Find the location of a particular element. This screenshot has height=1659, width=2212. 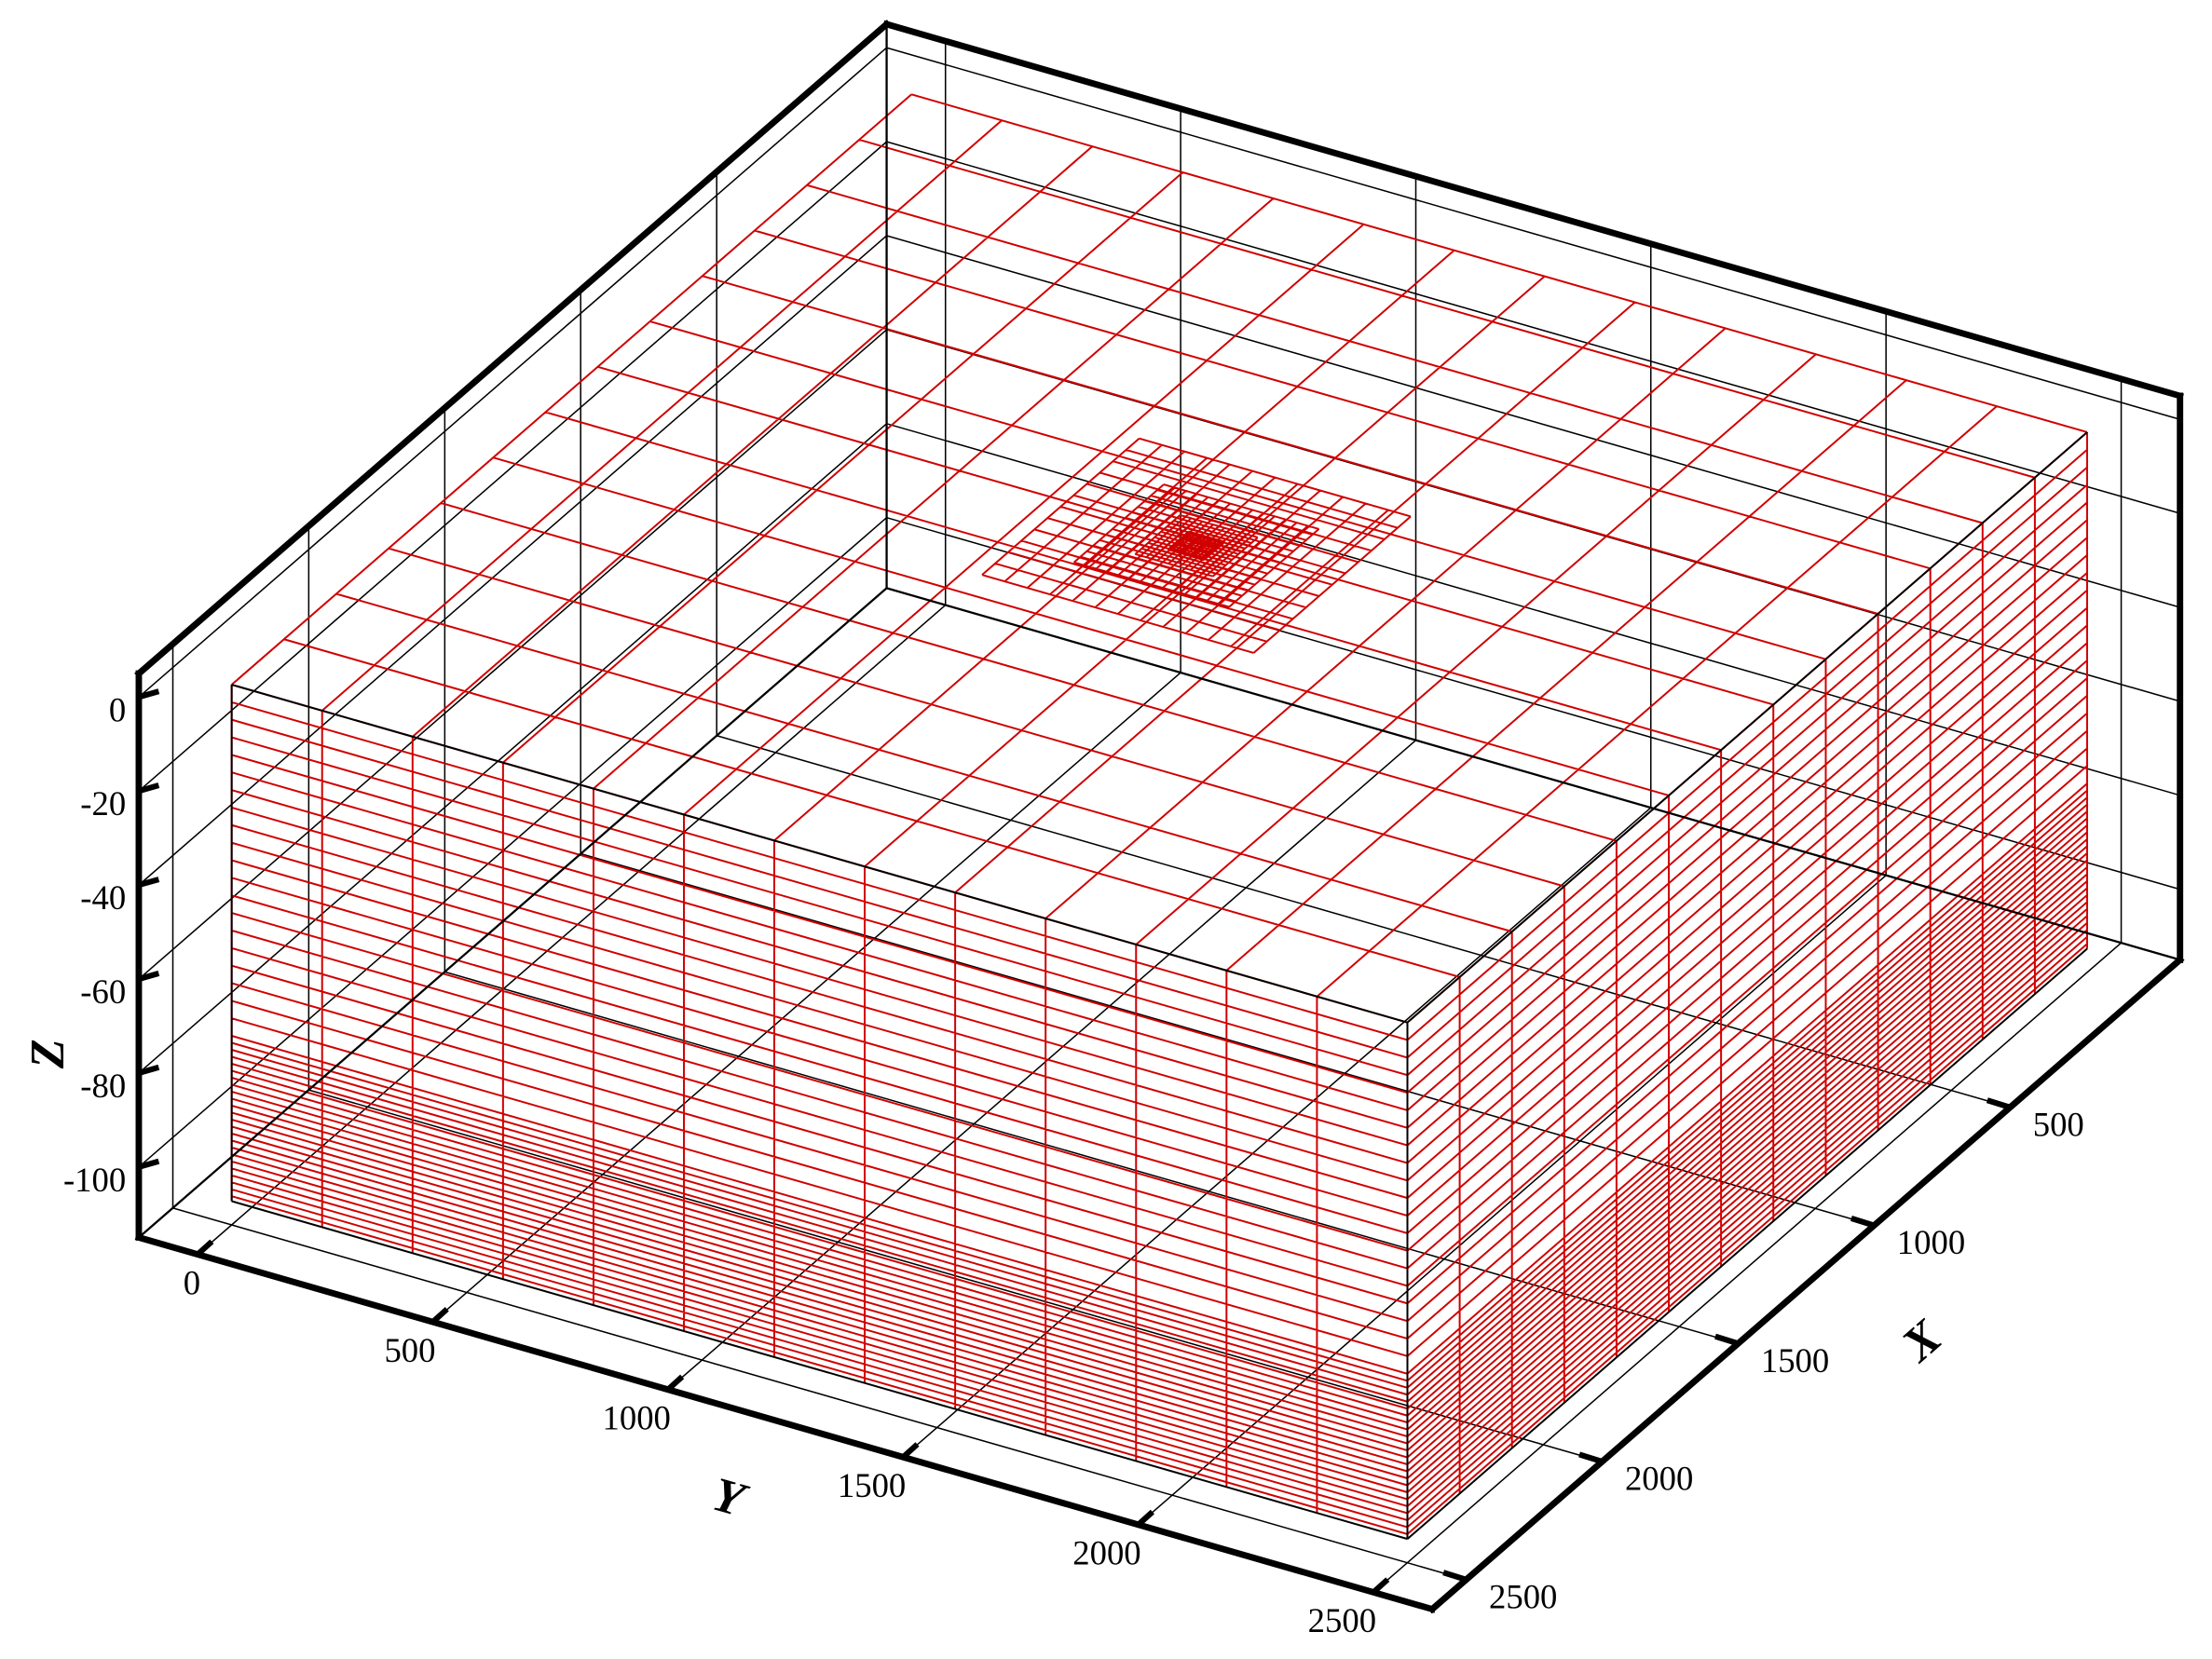

z-tick-label: -40 is located at coordinates (103, 898).